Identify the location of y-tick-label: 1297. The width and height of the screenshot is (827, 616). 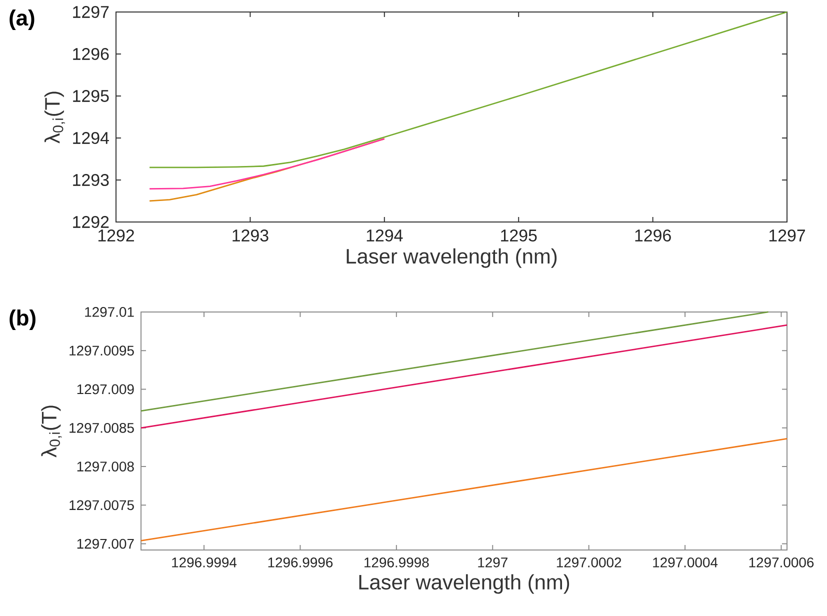
(91, 12).